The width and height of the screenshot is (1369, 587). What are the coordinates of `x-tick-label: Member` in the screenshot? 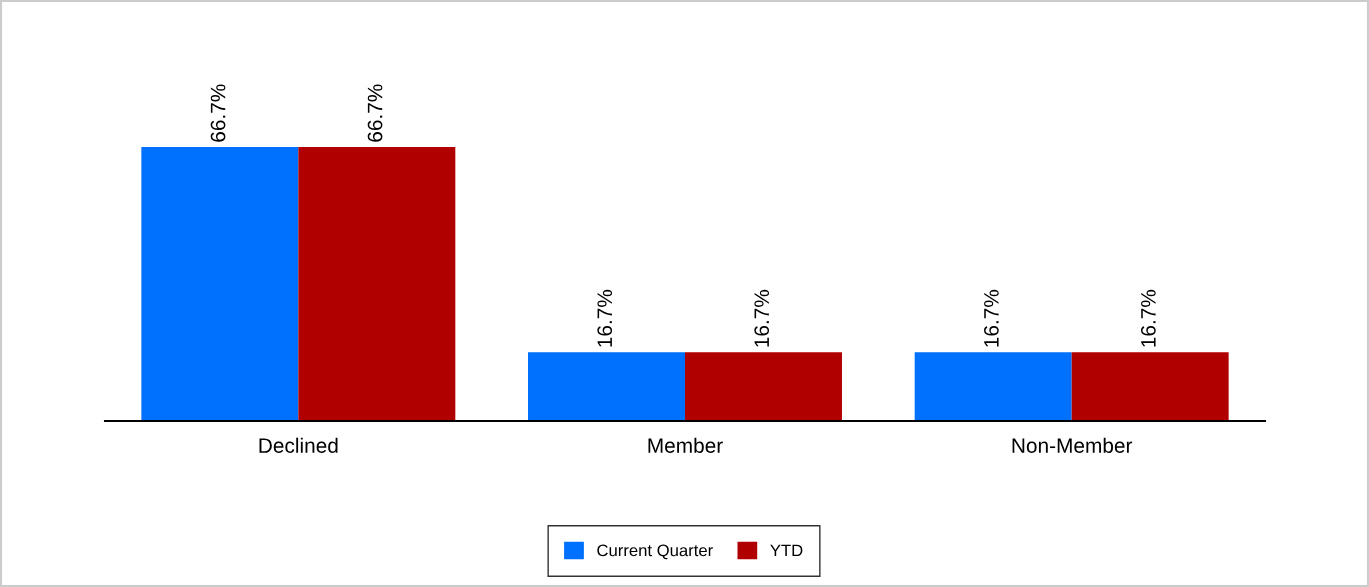 It's located at (685, 445).